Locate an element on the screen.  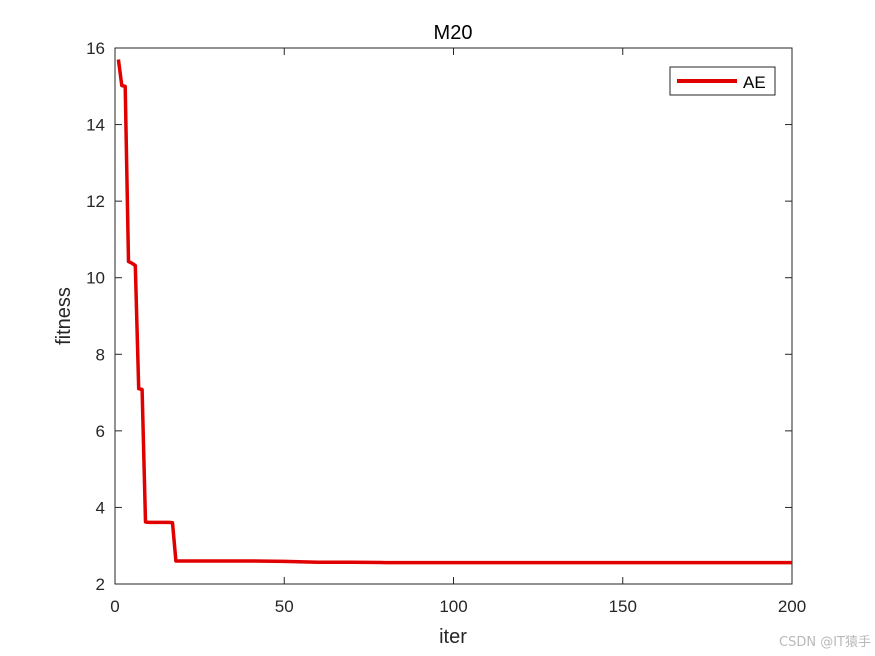
x-axis-label: iter is located at coordinates (453, 637).